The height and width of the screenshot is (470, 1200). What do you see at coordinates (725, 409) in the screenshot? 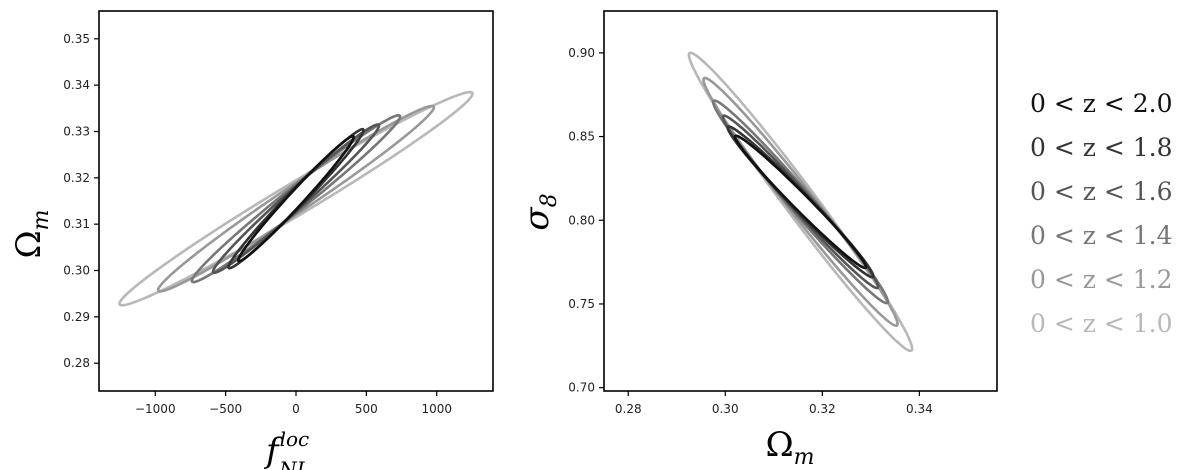
I see `right-x-tick-label: 0.30` at bounding box center [725, 409].